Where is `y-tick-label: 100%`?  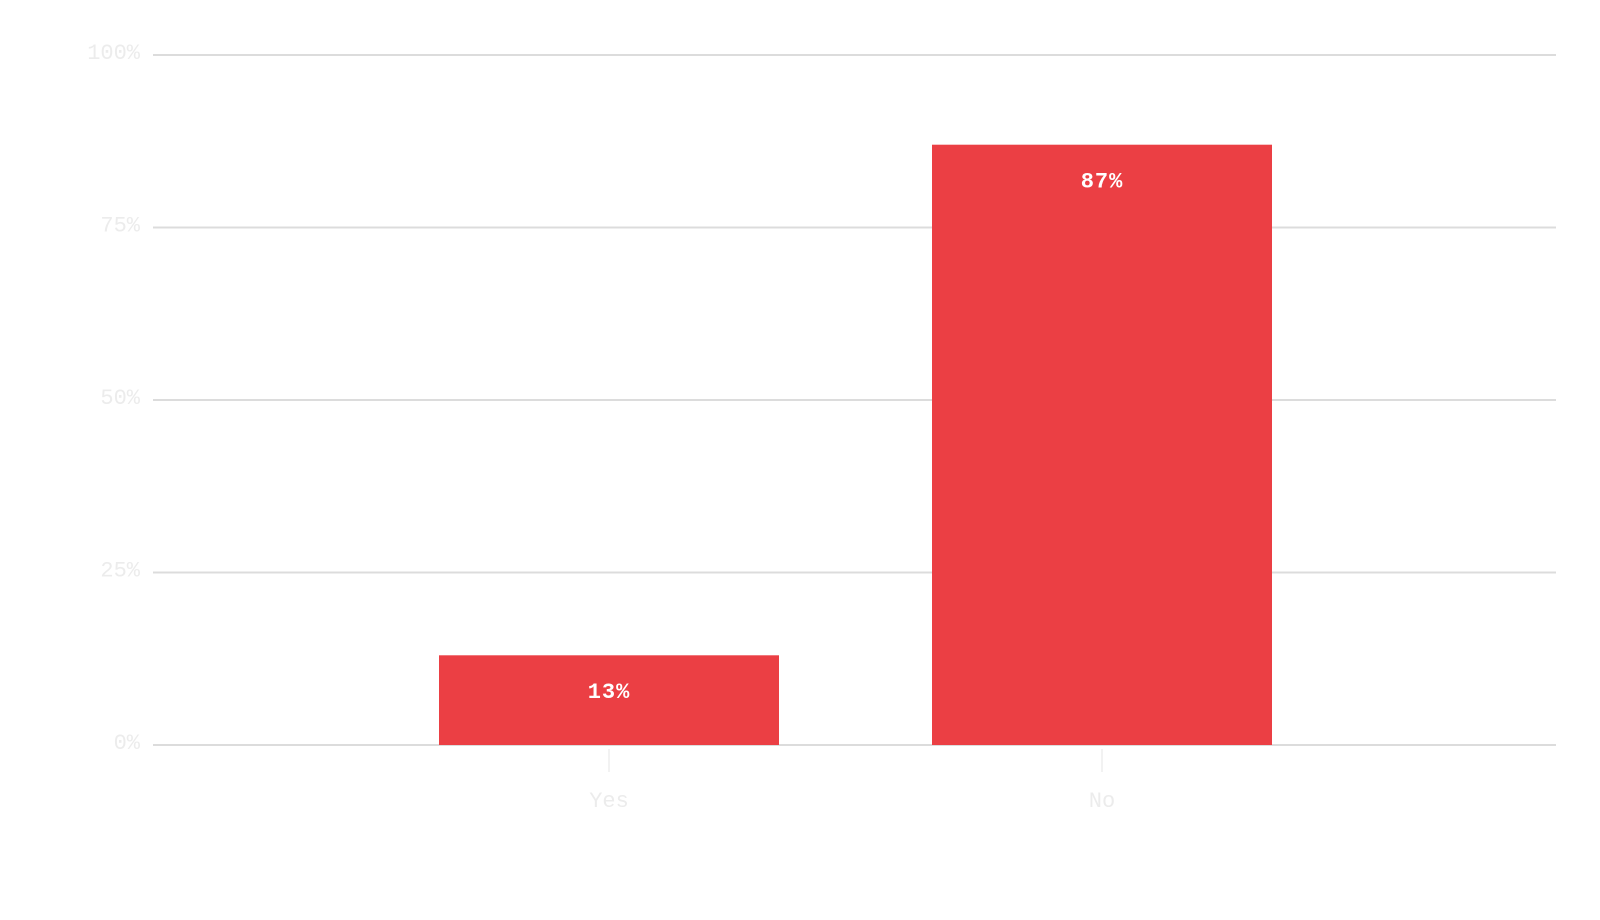
y-tick-label: 100% is located at coordinates (114, 53).